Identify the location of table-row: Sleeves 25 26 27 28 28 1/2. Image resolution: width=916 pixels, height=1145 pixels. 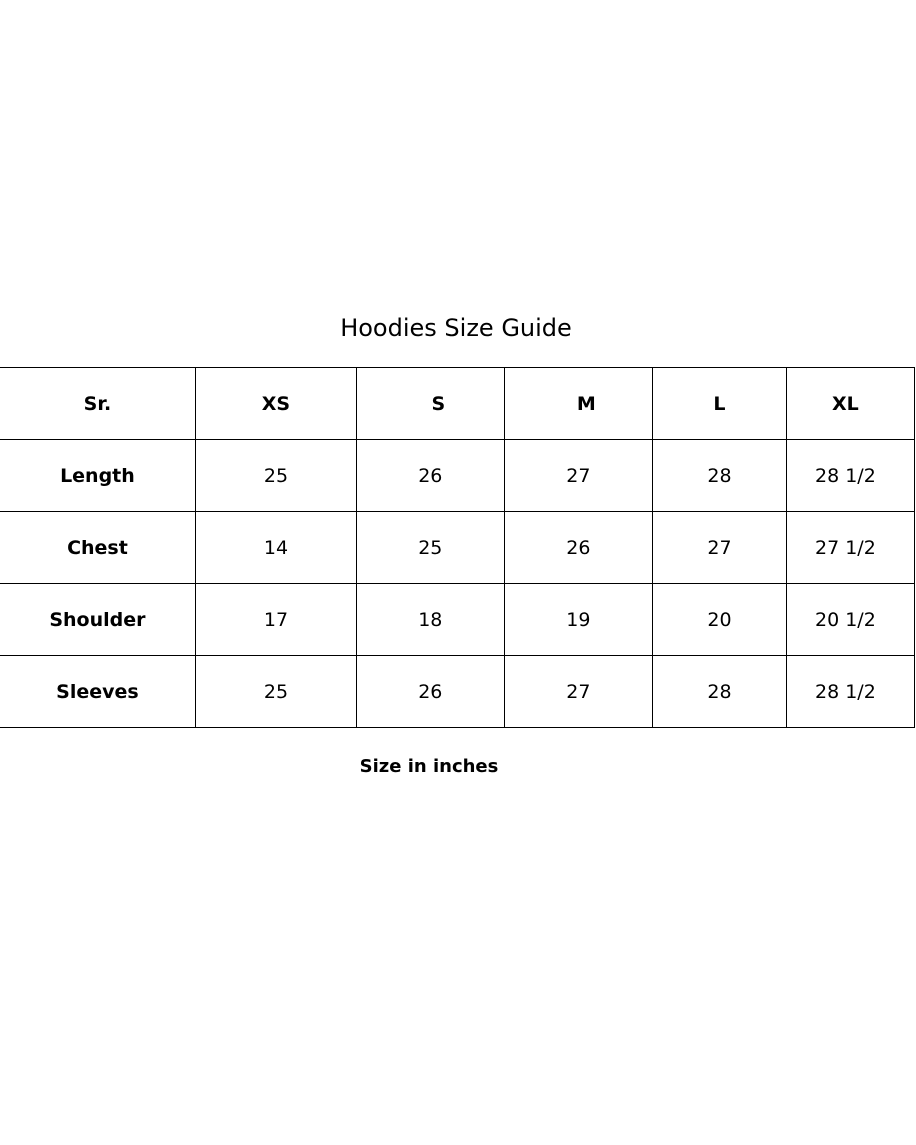
(458, 691).